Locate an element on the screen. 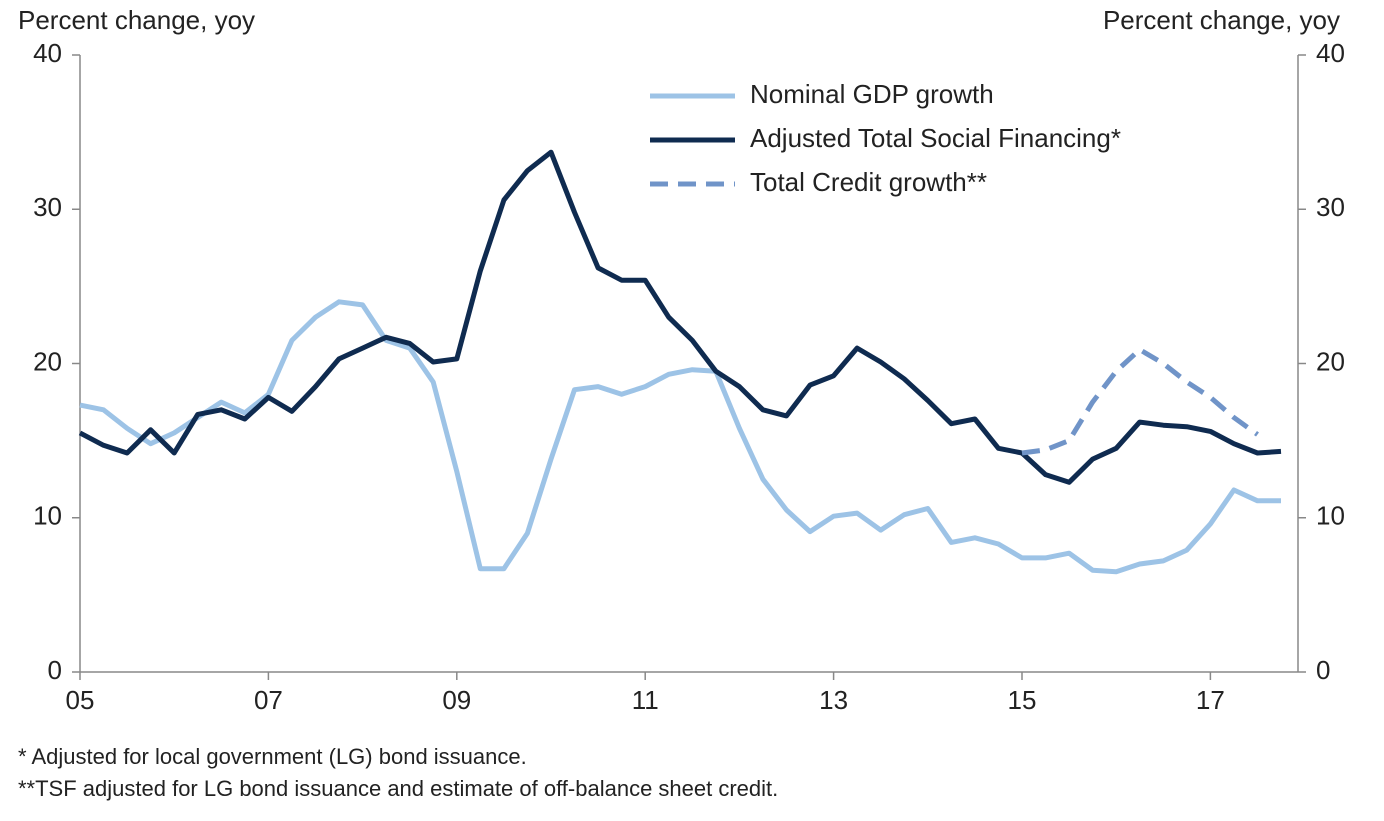  y-tick-label: 10 is located at coordinates (47, 516).